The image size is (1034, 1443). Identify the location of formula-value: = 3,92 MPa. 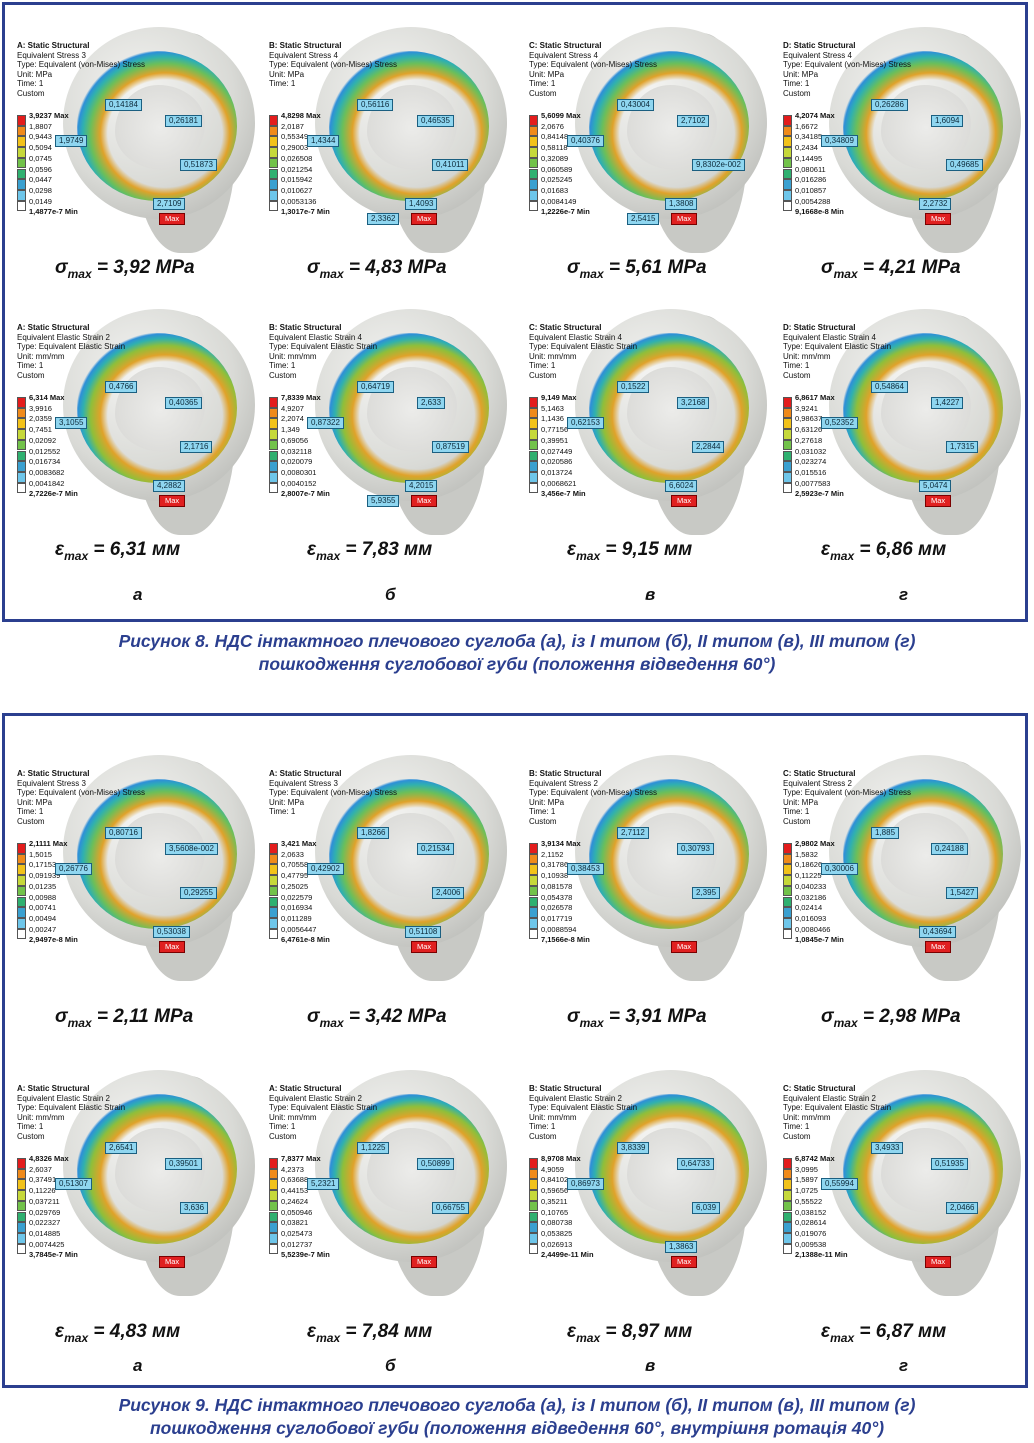
(145, 267).